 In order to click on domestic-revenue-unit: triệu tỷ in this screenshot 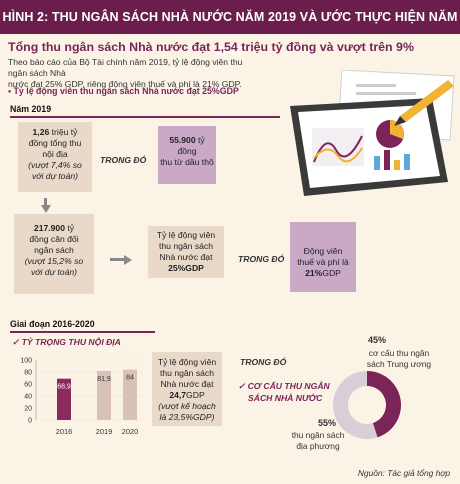, I will do `click(64, 132)`.